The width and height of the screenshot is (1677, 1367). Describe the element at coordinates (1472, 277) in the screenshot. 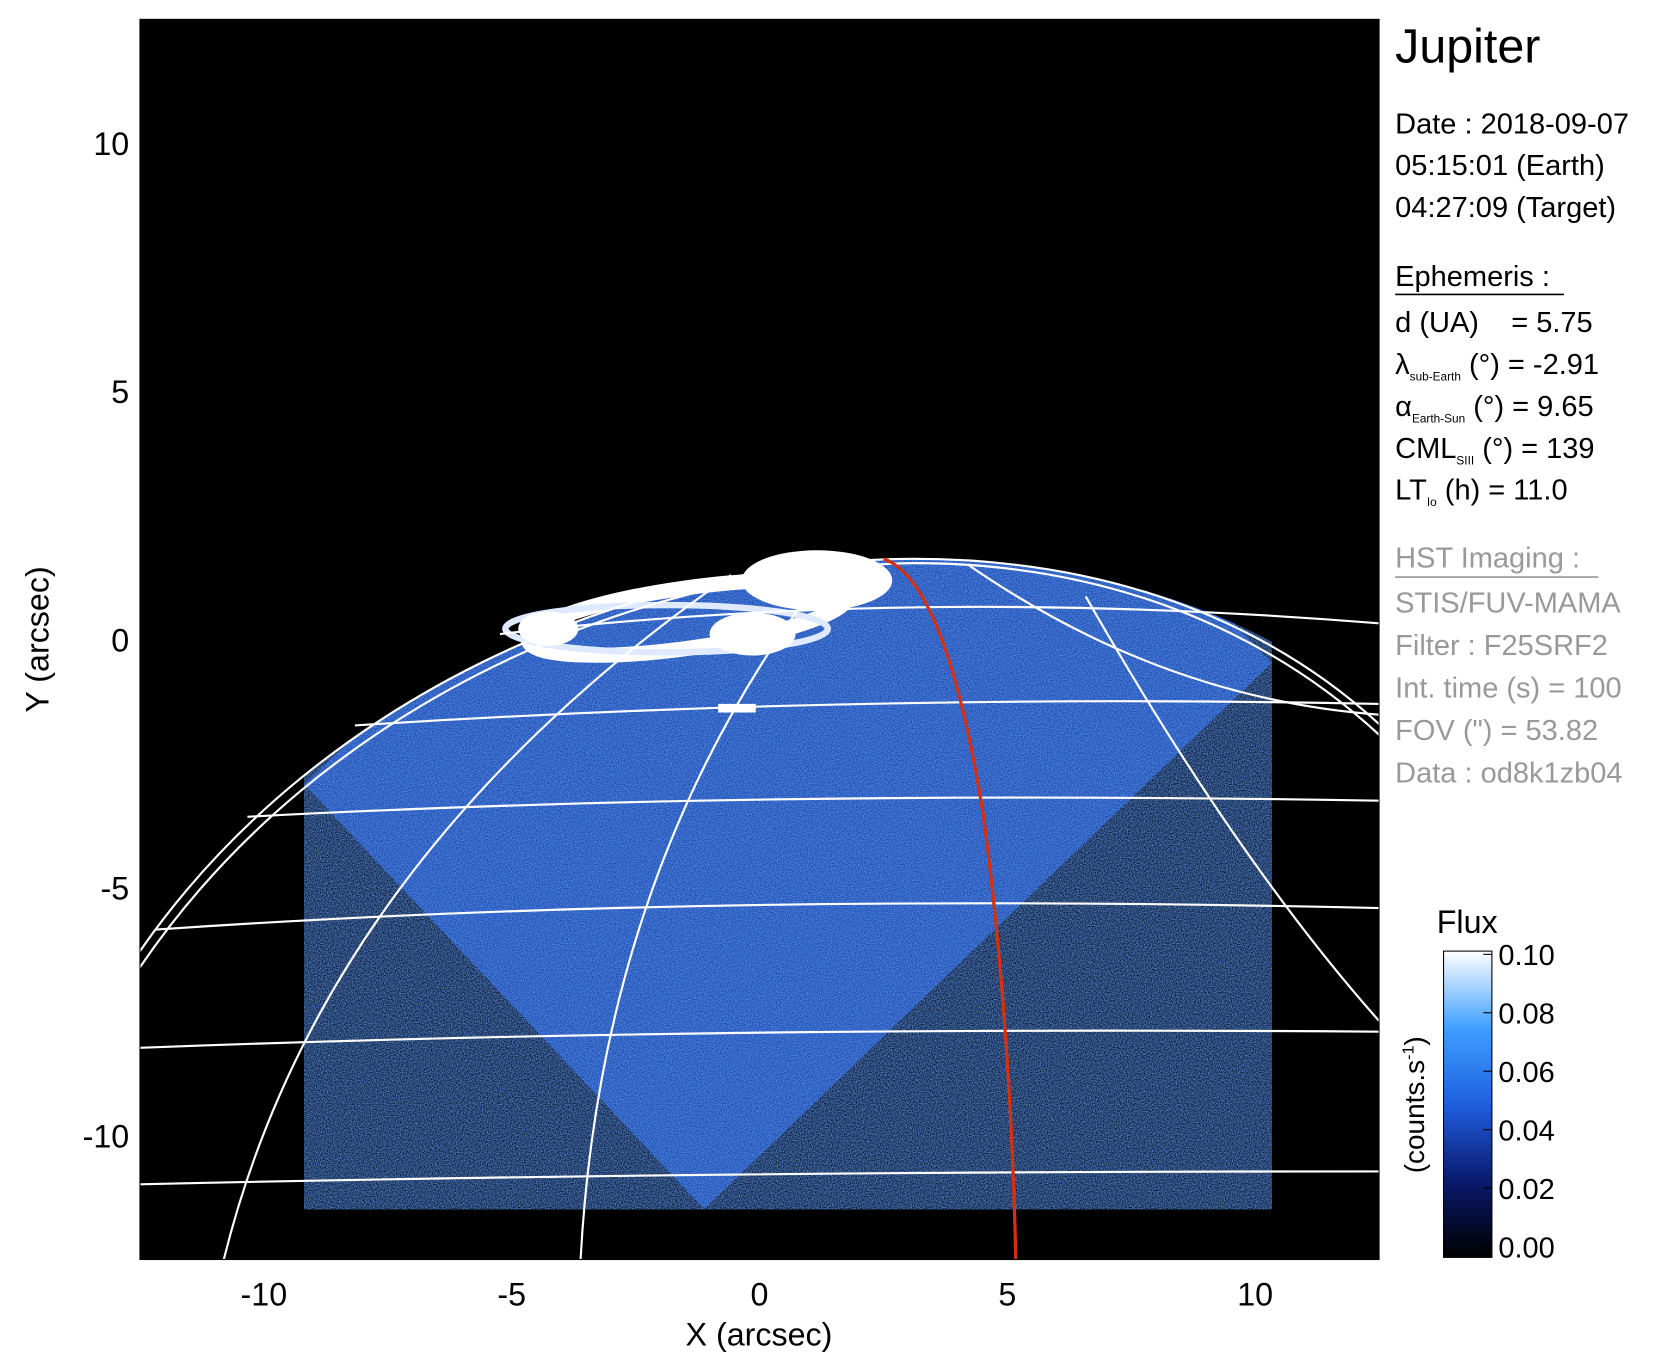

I see `ephemeris-title: Ephemeris :` at that location.